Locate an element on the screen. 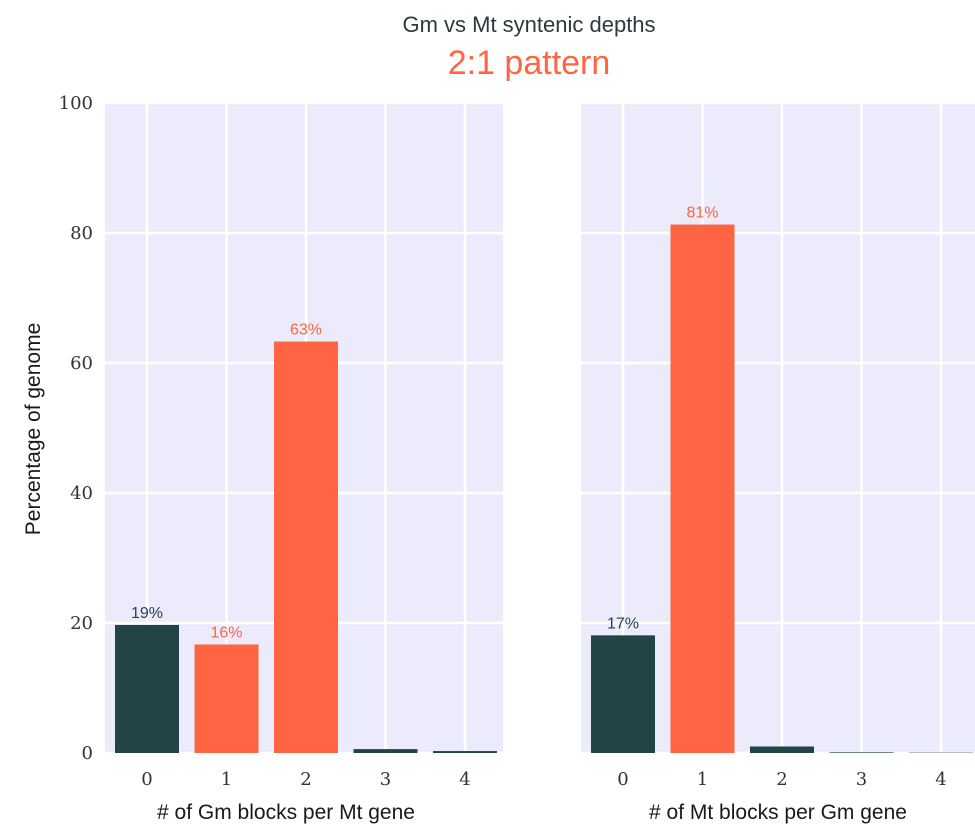 The image size is (975, 827). y-tick-label: 20 is located at coordinates (81, 623).